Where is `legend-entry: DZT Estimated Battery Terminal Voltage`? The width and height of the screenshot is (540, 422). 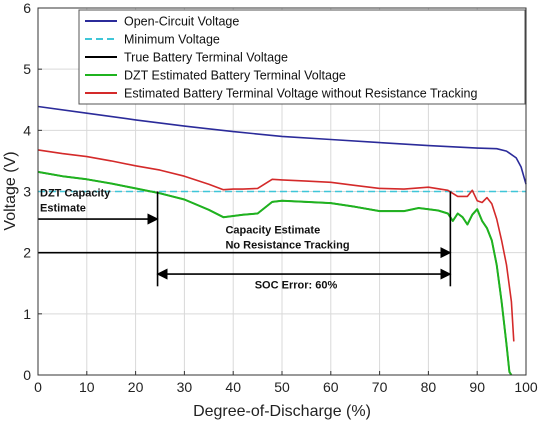 legend-entry: DZT Estimated Battery Terminal Voltage is located at coordinates (235, 76).